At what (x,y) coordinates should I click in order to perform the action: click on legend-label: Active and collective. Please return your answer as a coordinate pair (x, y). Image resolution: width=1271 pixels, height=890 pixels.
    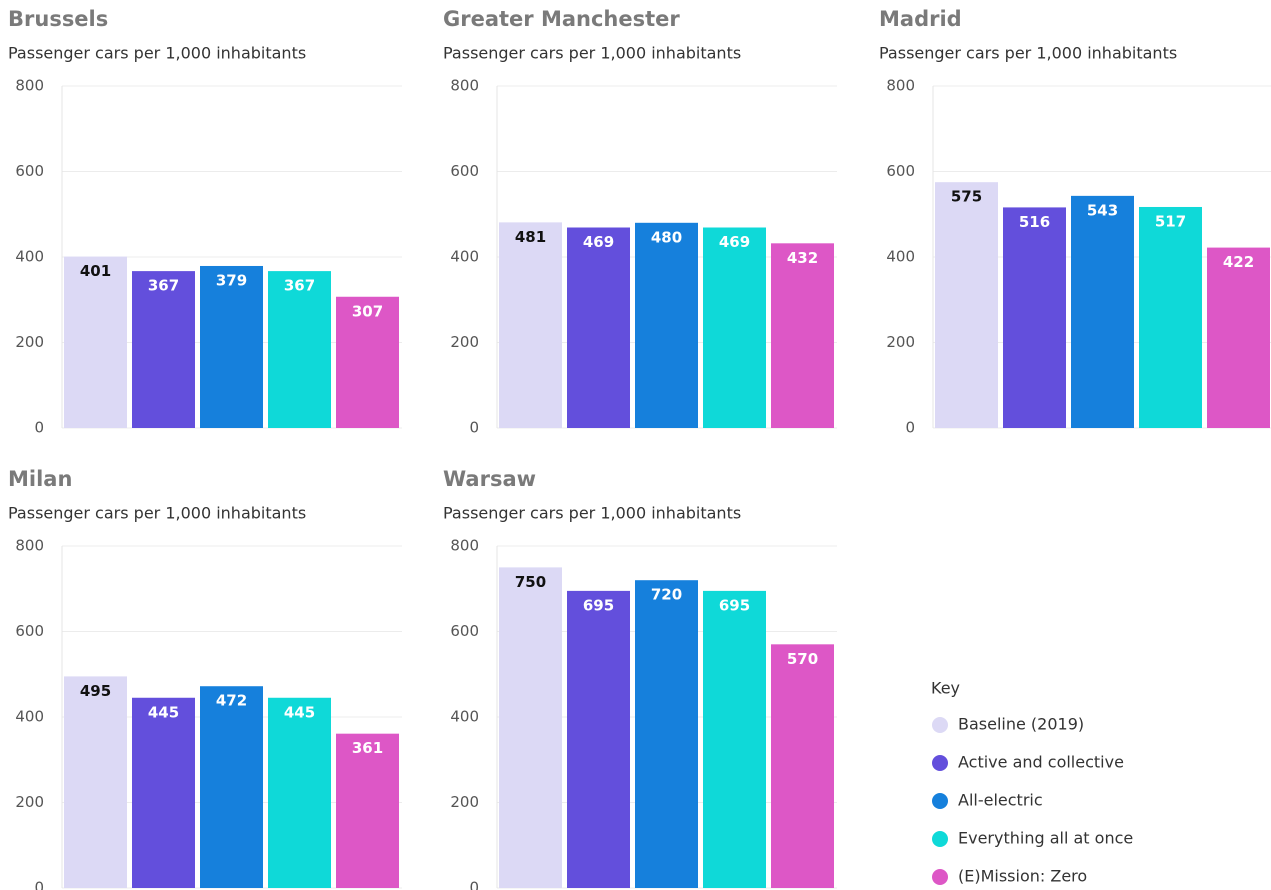
    Looking at the image, I should click on (1041, 762).